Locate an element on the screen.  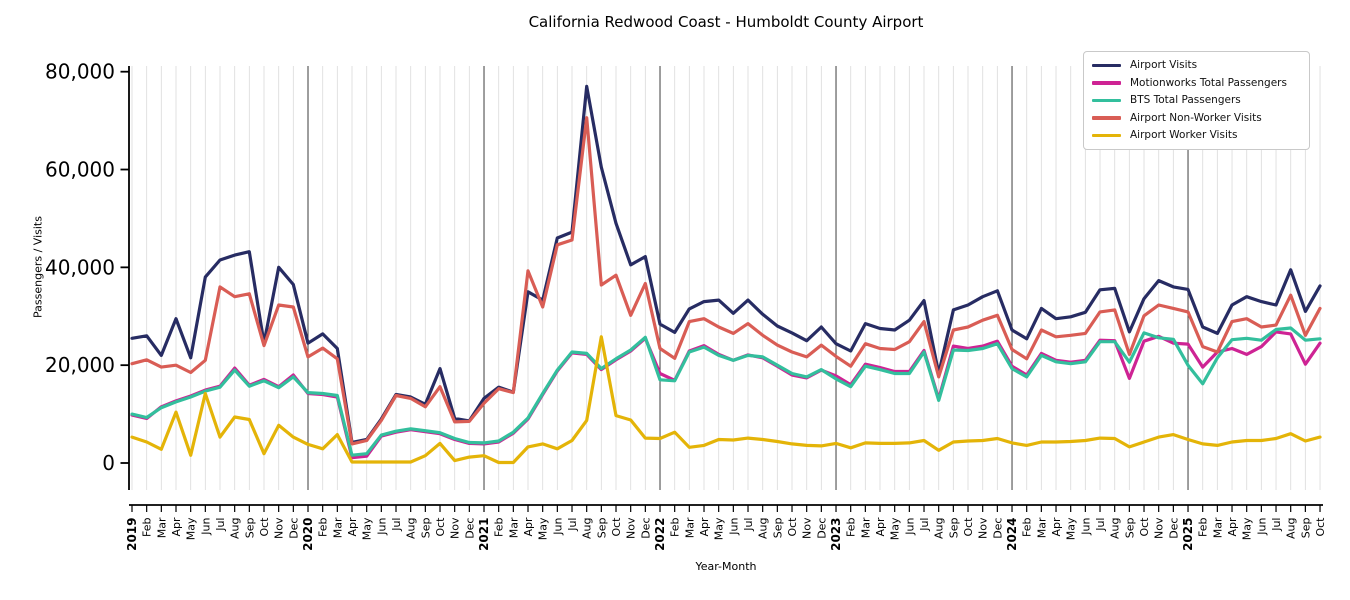
legend-item-airport-visits: Airport Visits is located at coordinates (1196, 65).